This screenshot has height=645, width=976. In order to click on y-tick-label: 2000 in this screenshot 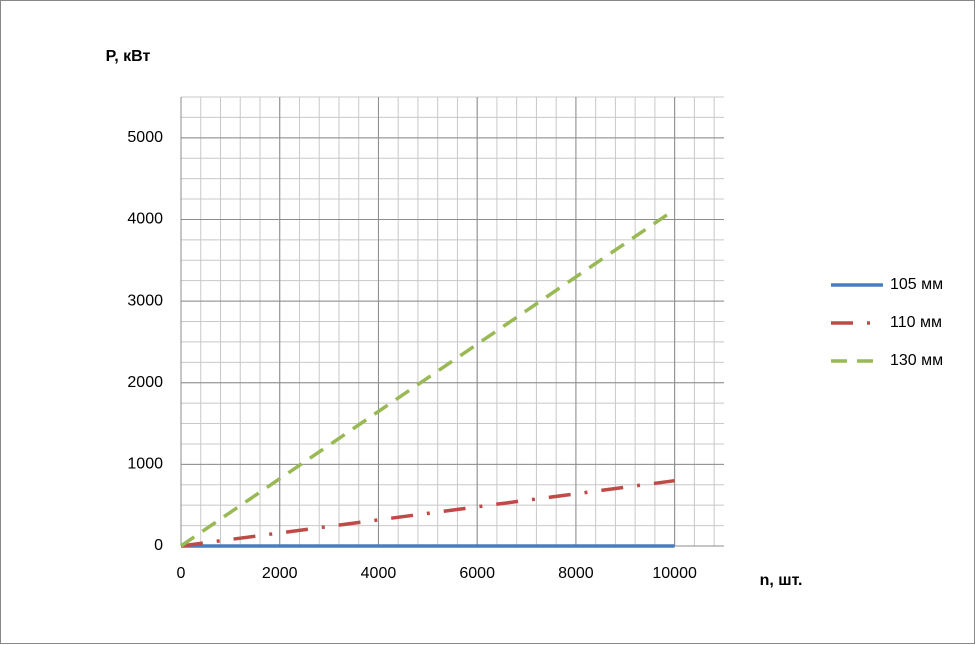, I will do `click(145, 382)`.